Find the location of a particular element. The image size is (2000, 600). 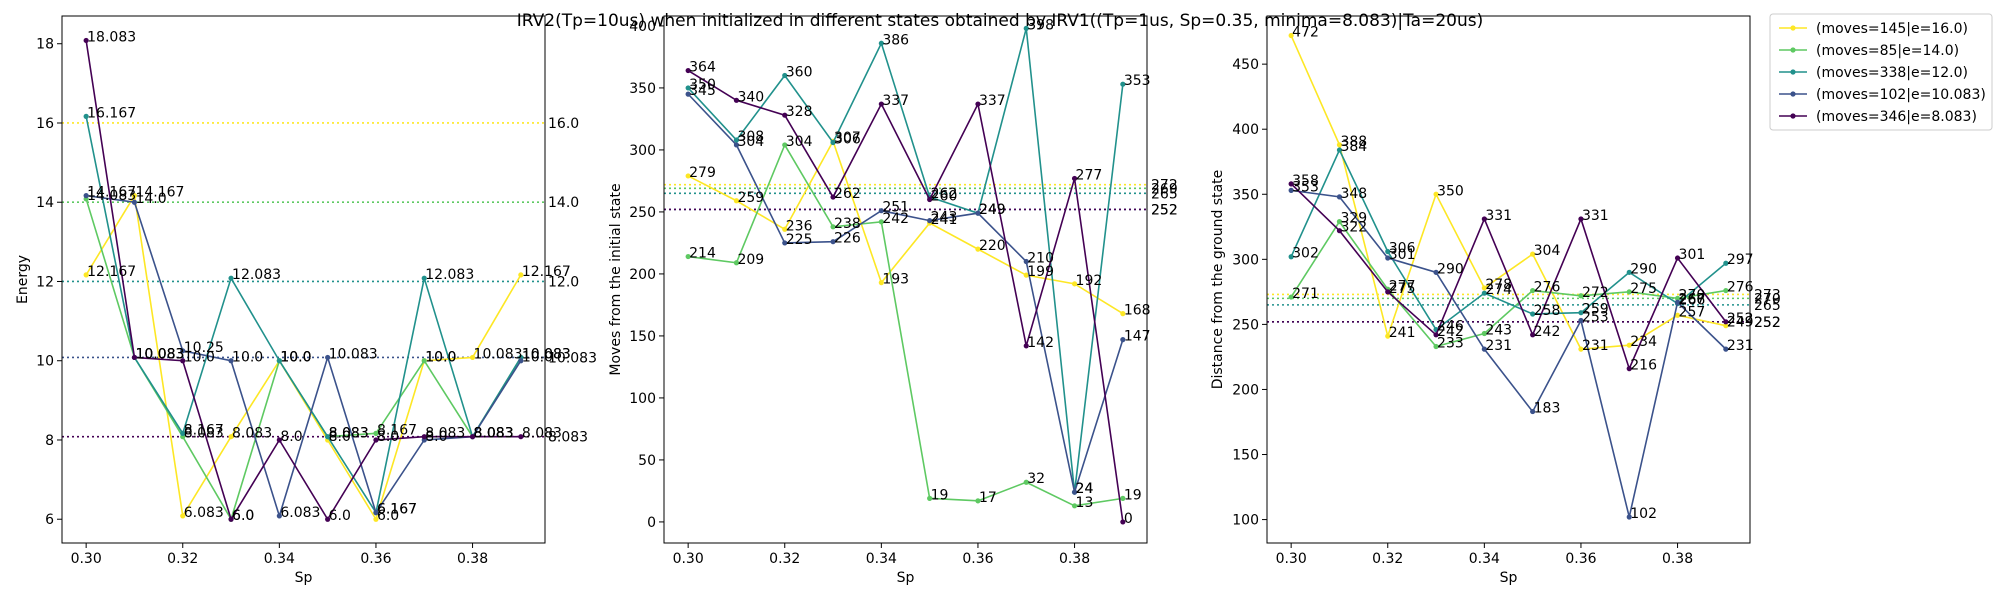

y-tick-label: 200 is located at coordinates (1245, 390).